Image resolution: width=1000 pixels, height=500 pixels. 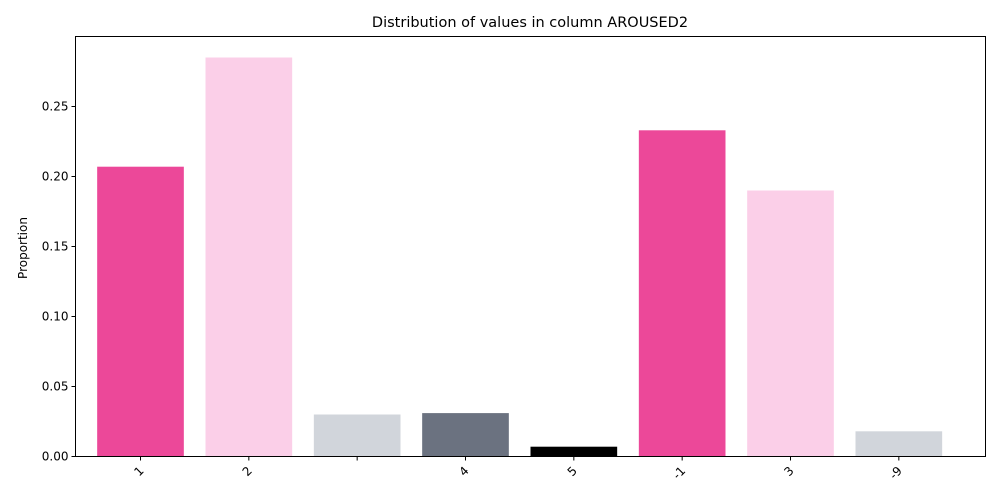 I want to click on x-tick-label-3: 4, so click(x=463, y=471).